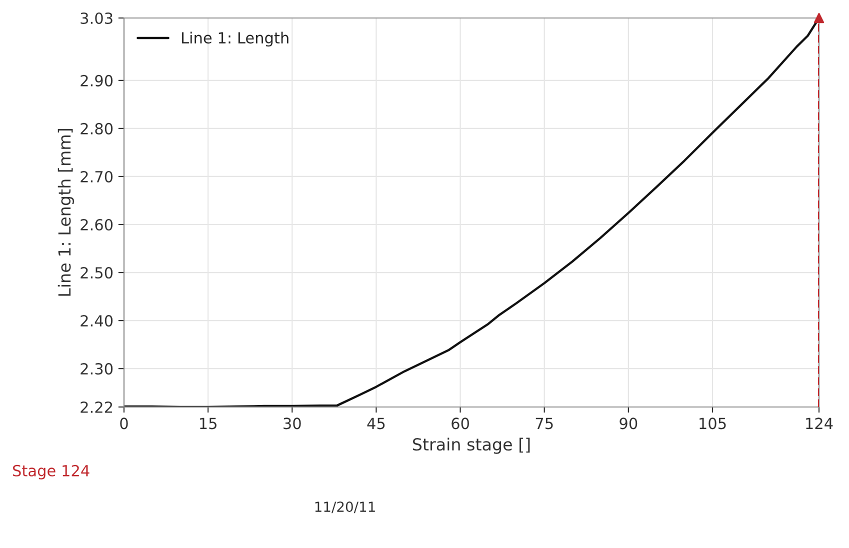 This screenshot has height=548, width=849. What do you see at coordinates (292, 424) in the screenshot?
I see `x-tick-label: 30` at bounding box center [292, 424].